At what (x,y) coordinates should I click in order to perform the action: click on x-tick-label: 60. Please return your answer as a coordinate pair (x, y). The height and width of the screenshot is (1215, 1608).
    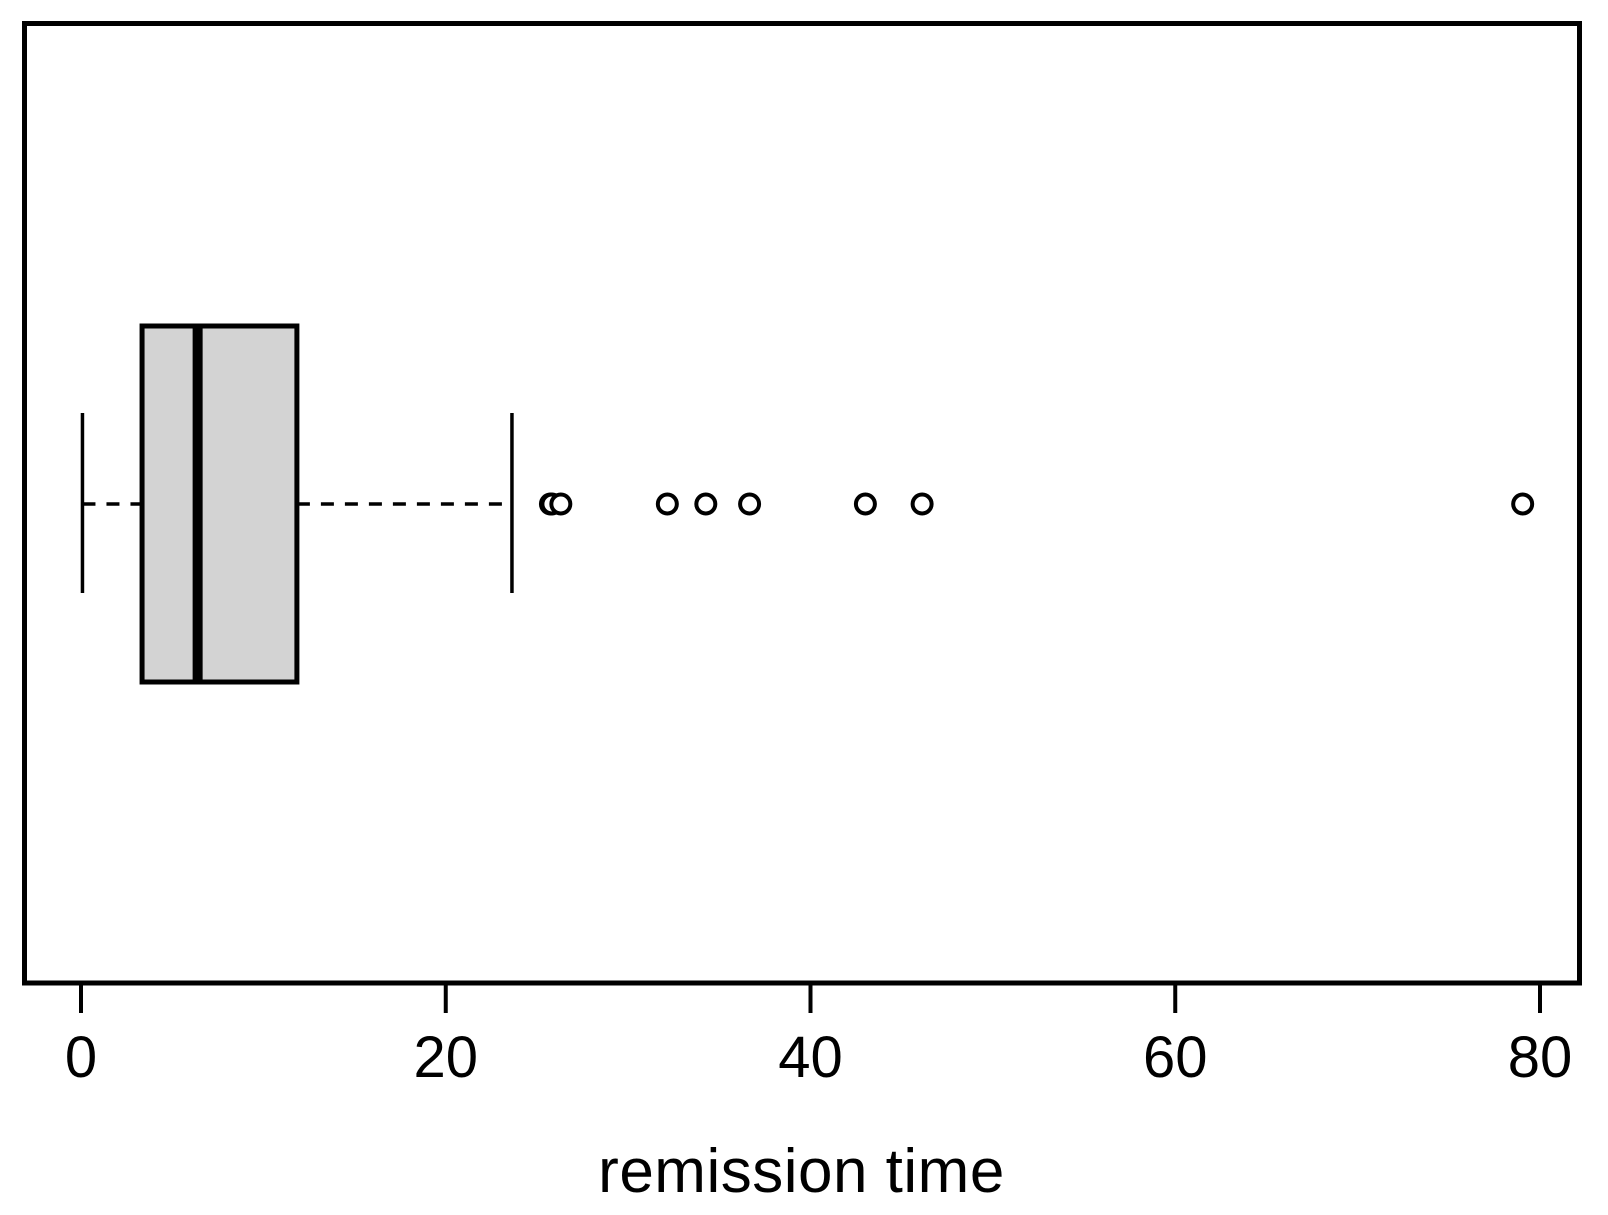
    Looking at the image, I should click on (1175, 1057).